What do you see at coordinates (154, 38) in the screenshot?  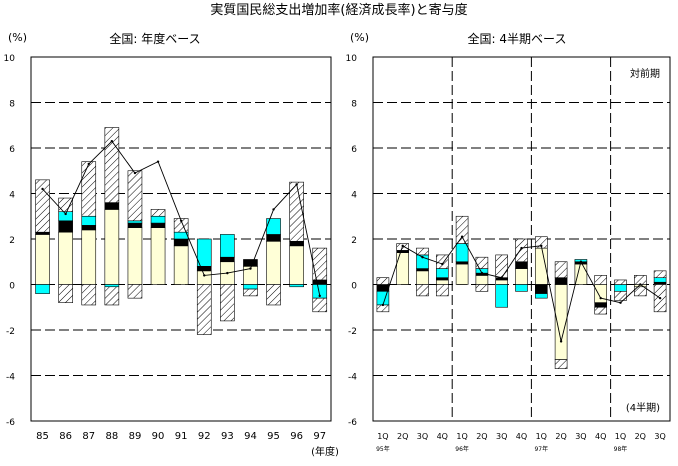 I see `chart-title: 全国: 年度ベース` at bounding box center [154, 38].